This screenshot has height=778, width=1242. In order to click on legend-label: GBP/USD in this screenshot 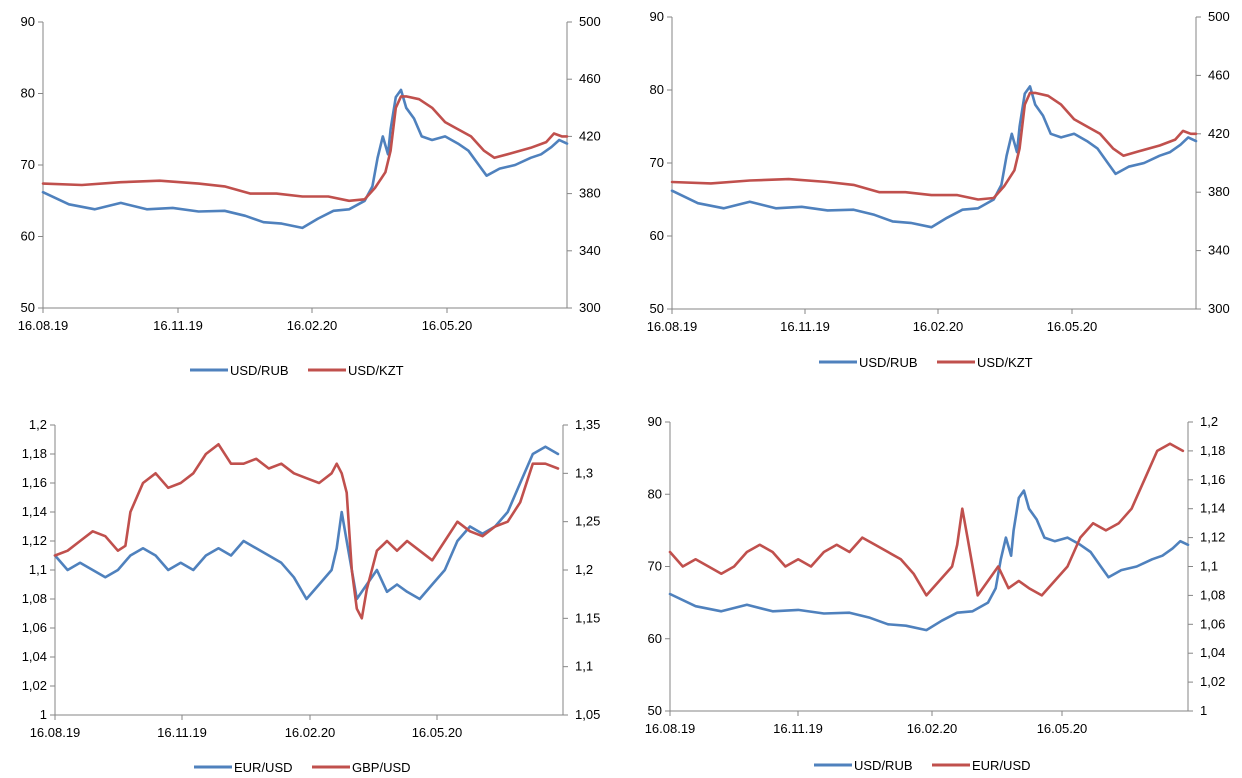, I will do `click(381, 767)`.